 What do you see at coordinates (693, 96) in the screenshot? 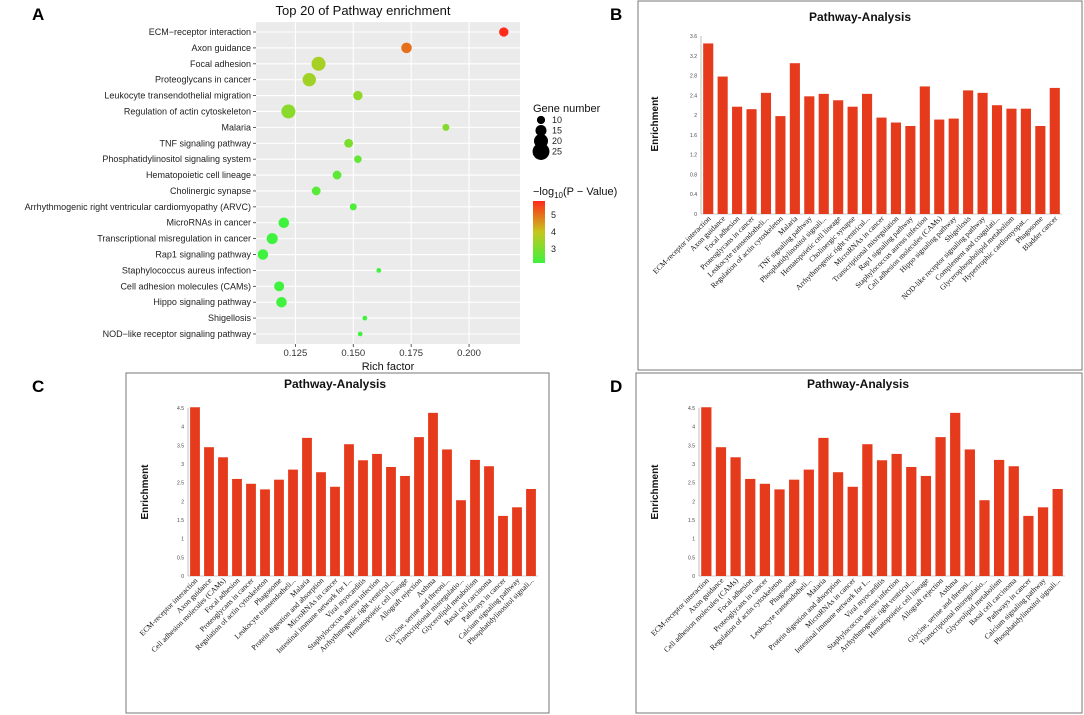
I see `y-tick-label: 2.4` at bounding box center [693, 96].